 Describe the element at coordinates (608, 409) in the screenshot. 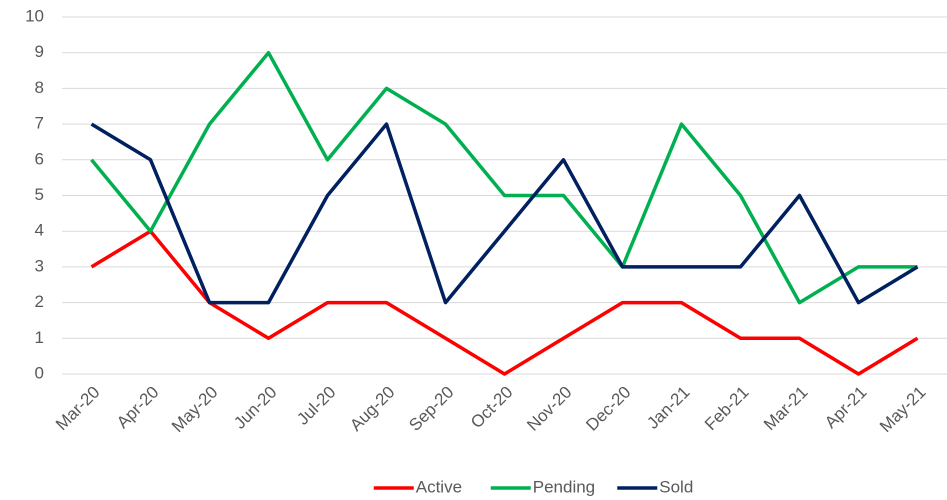

I see `x-tick-label: Dec-20` at that location.